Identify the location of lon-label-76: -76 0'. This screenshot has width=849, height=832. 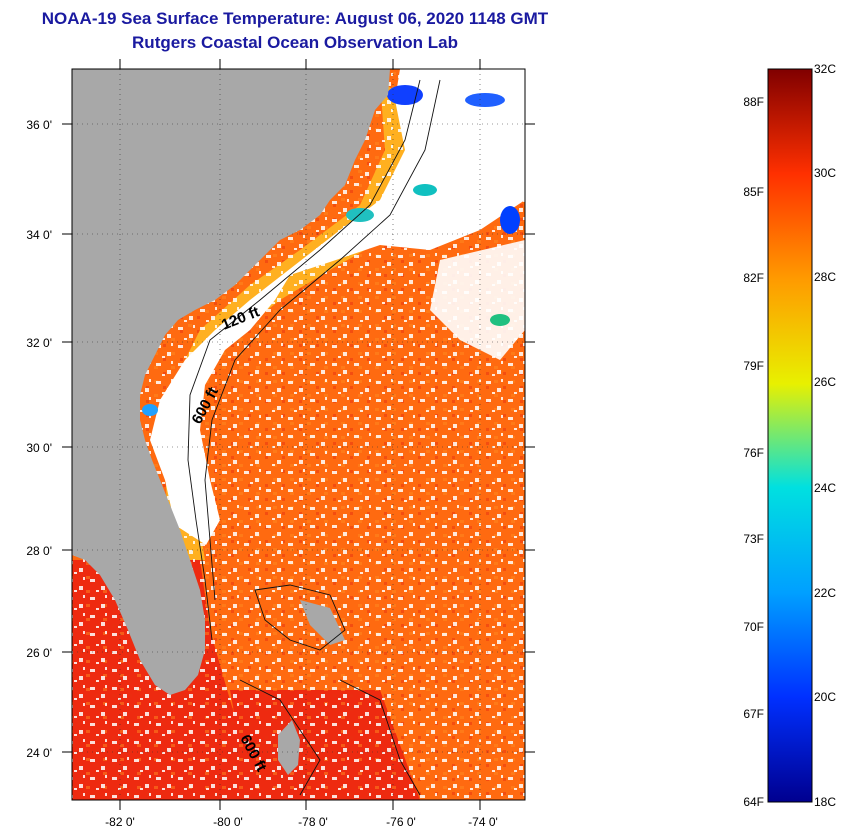
(401, 822).